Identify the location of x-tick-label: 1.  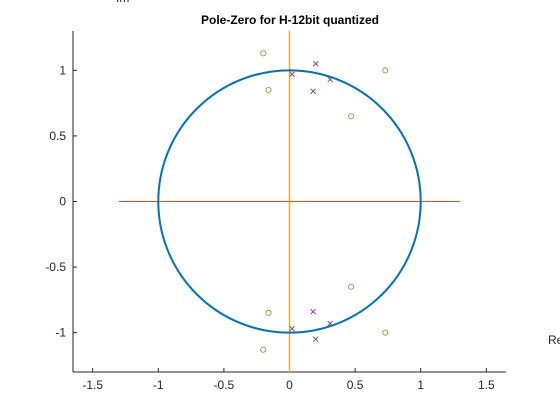
(420, 385).